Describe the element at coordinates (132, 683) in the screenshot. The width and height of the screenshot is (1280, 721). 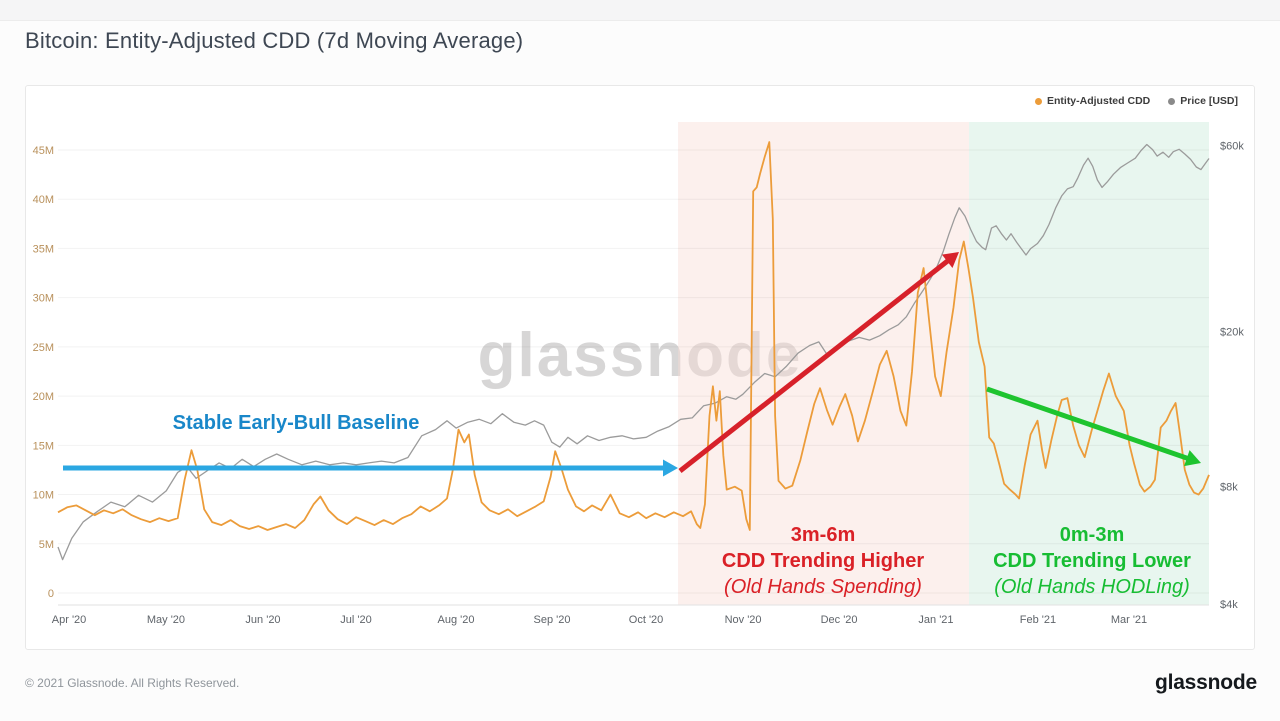
I see `copyright-text: © 2021 Glassnode. All Rights Reserved.` at that location.